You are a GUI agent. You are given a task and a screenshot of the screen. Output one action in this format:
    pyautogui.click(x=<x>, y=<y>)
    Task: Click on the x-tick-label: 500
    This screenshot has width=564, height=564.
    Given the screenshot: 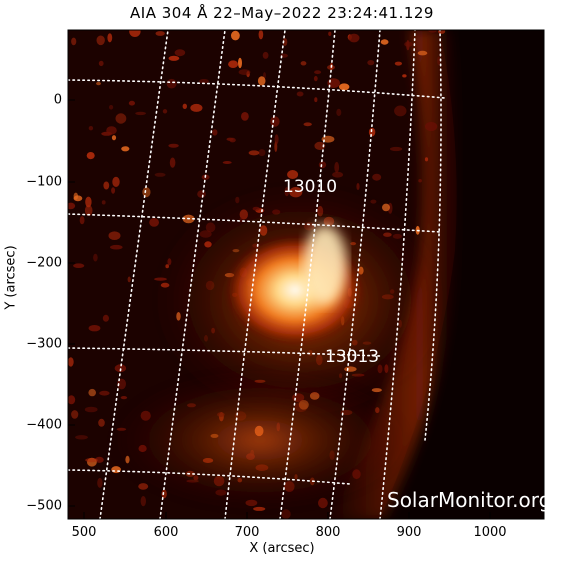 What is the action you would take?
    pyautogui.click(x=84, y=532)
    